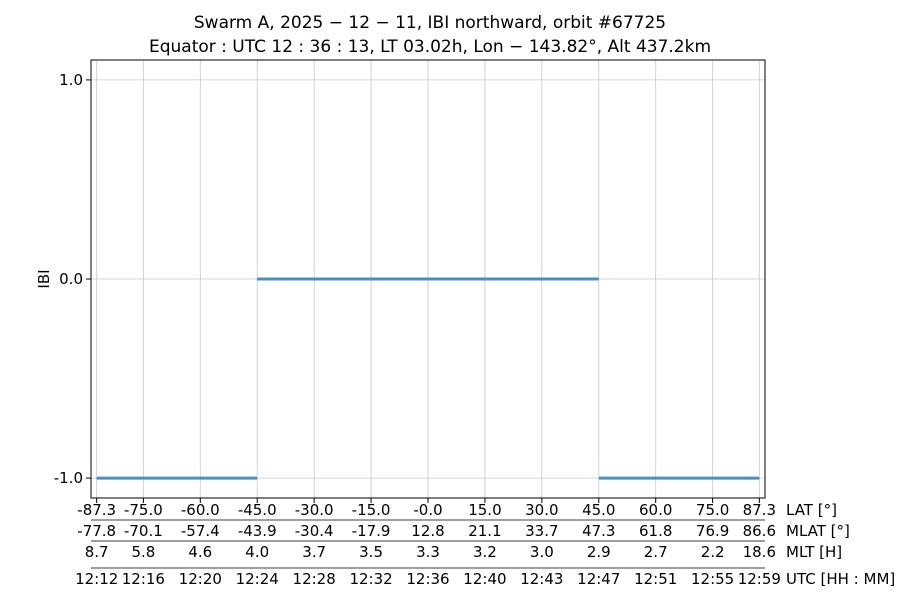 The height and width of the screenshot is (600, 900). I want to click on y-tick-label: 0.0, so click(71, 279).